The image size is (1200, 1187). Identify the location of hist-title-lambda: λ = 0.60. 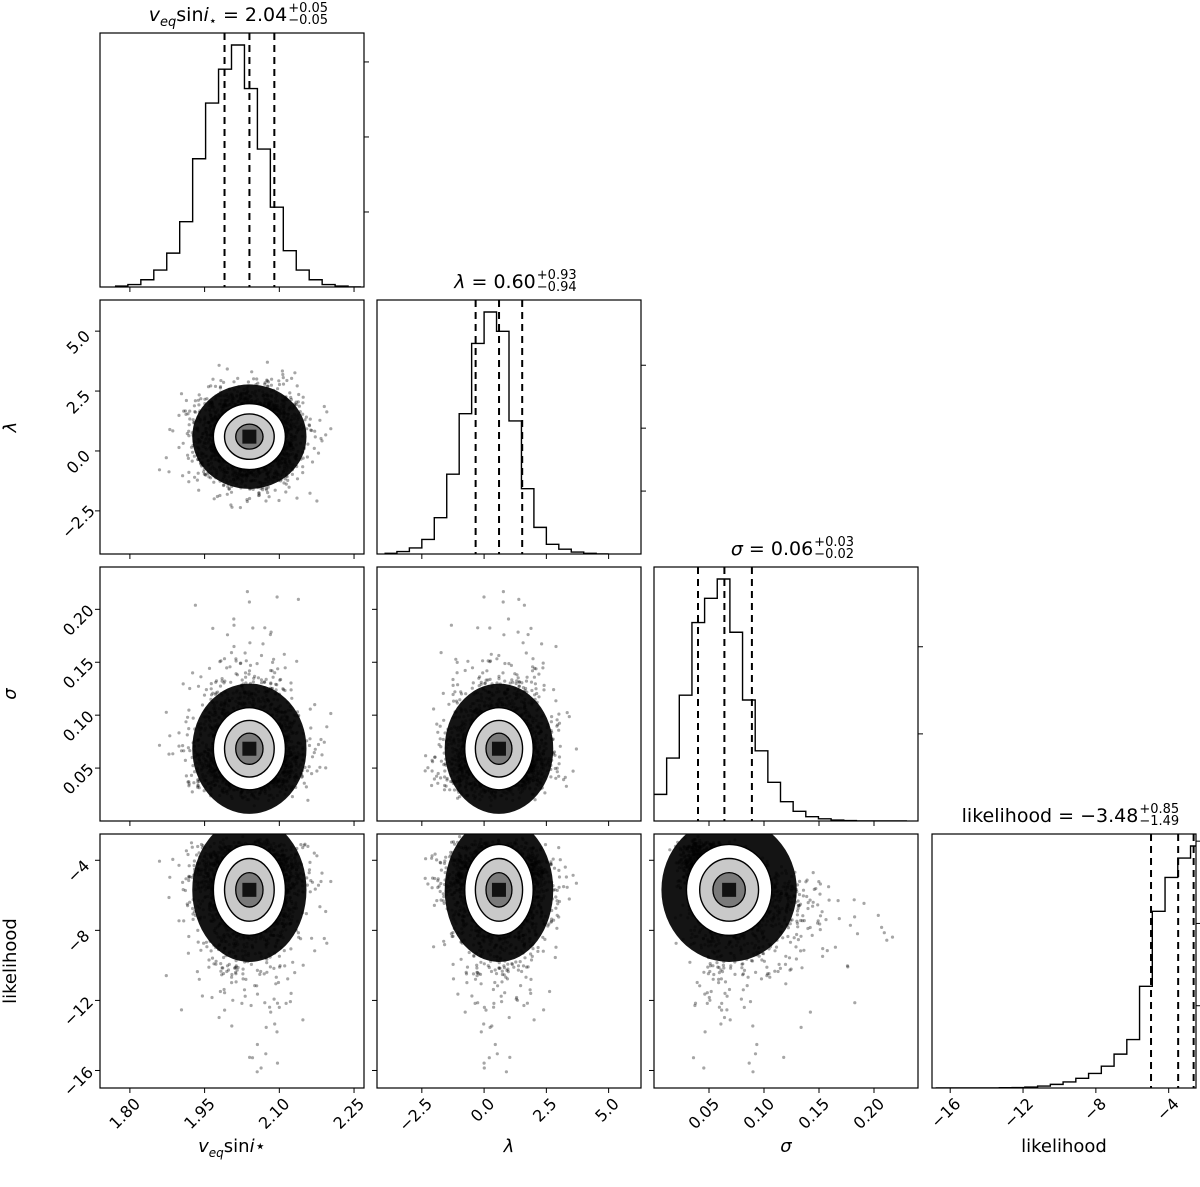
(494, 282).